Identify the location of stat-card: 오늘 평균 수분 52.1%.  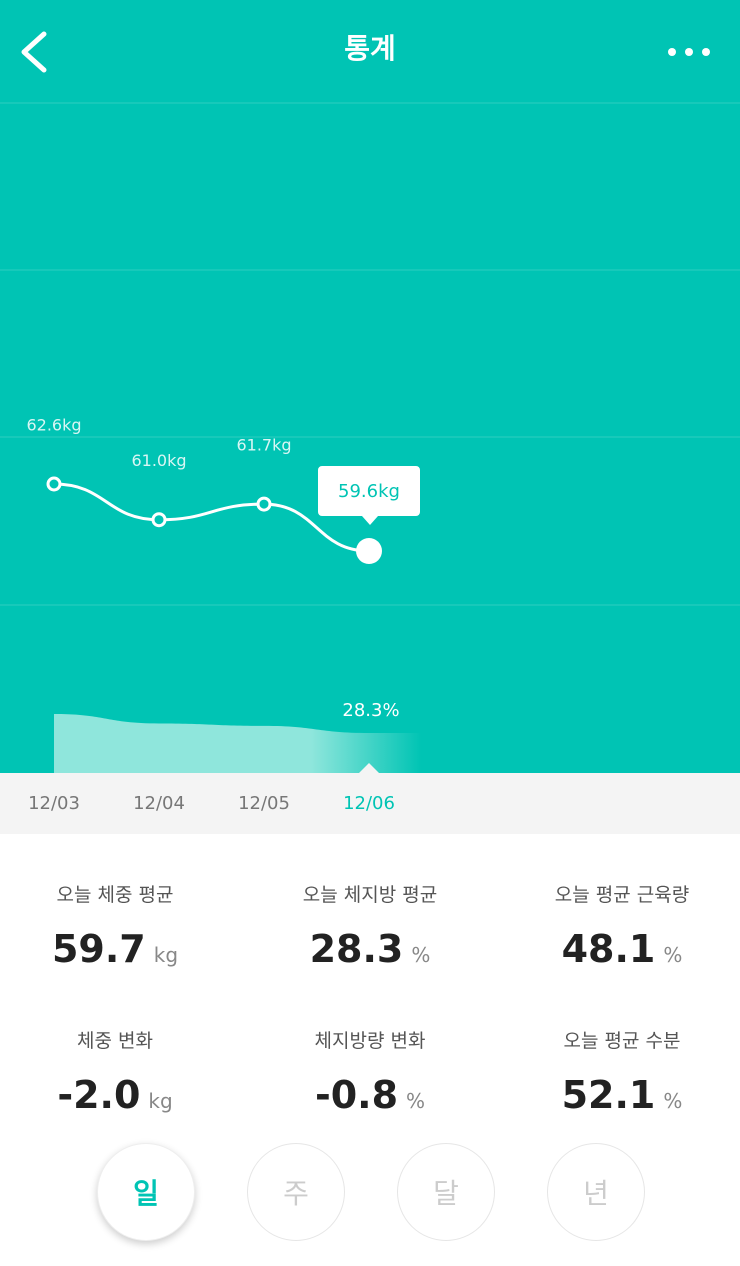
(618, 1075).